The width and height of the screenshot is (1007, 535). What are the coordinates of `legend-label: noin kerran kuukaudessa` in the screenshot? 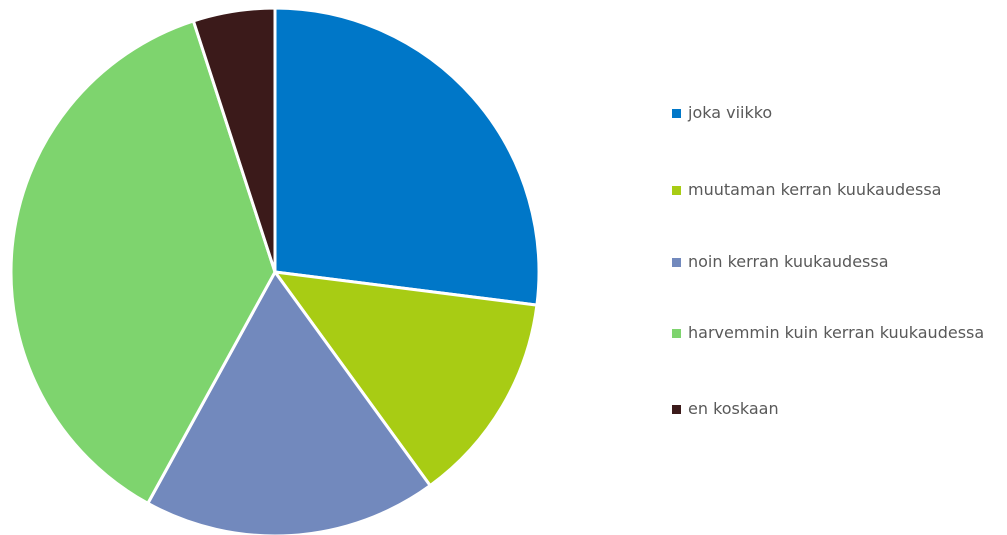 It's located at (788, 261).